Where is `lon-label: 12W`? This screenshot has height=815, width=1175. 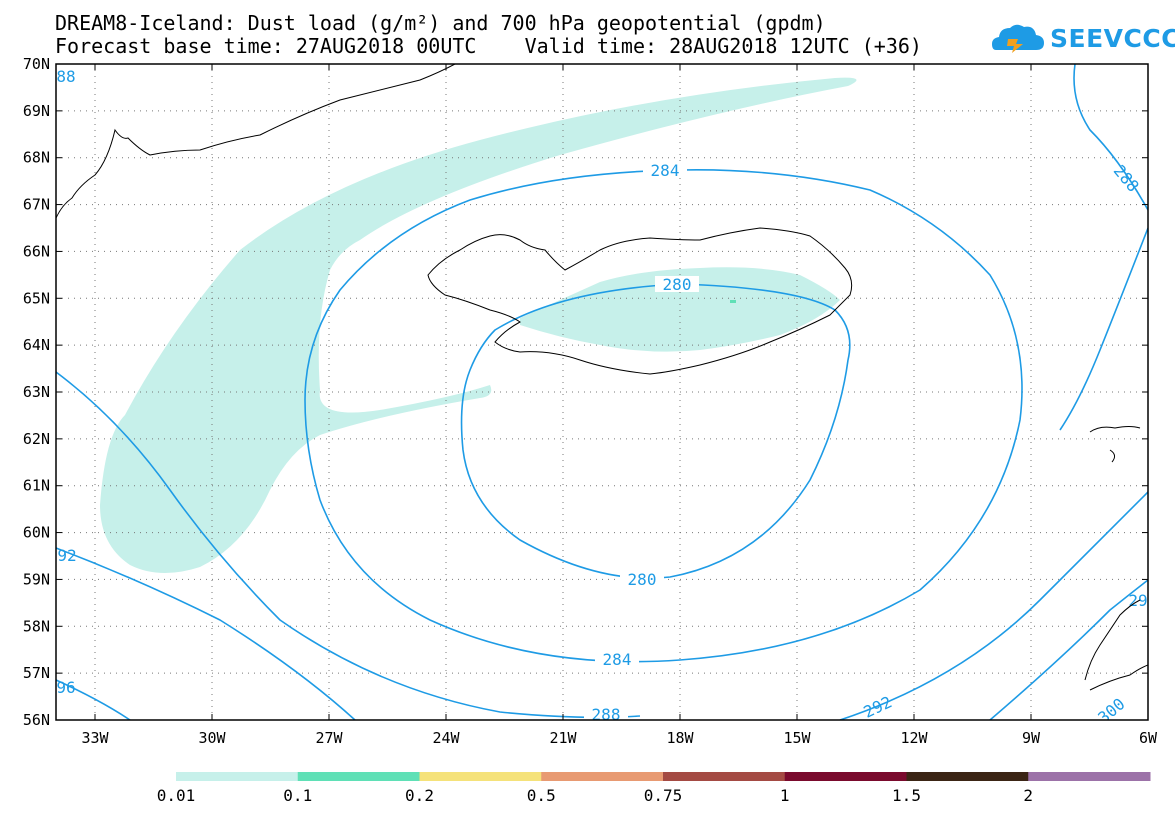
lon-label: 12W is located at coordinates (914, 738).